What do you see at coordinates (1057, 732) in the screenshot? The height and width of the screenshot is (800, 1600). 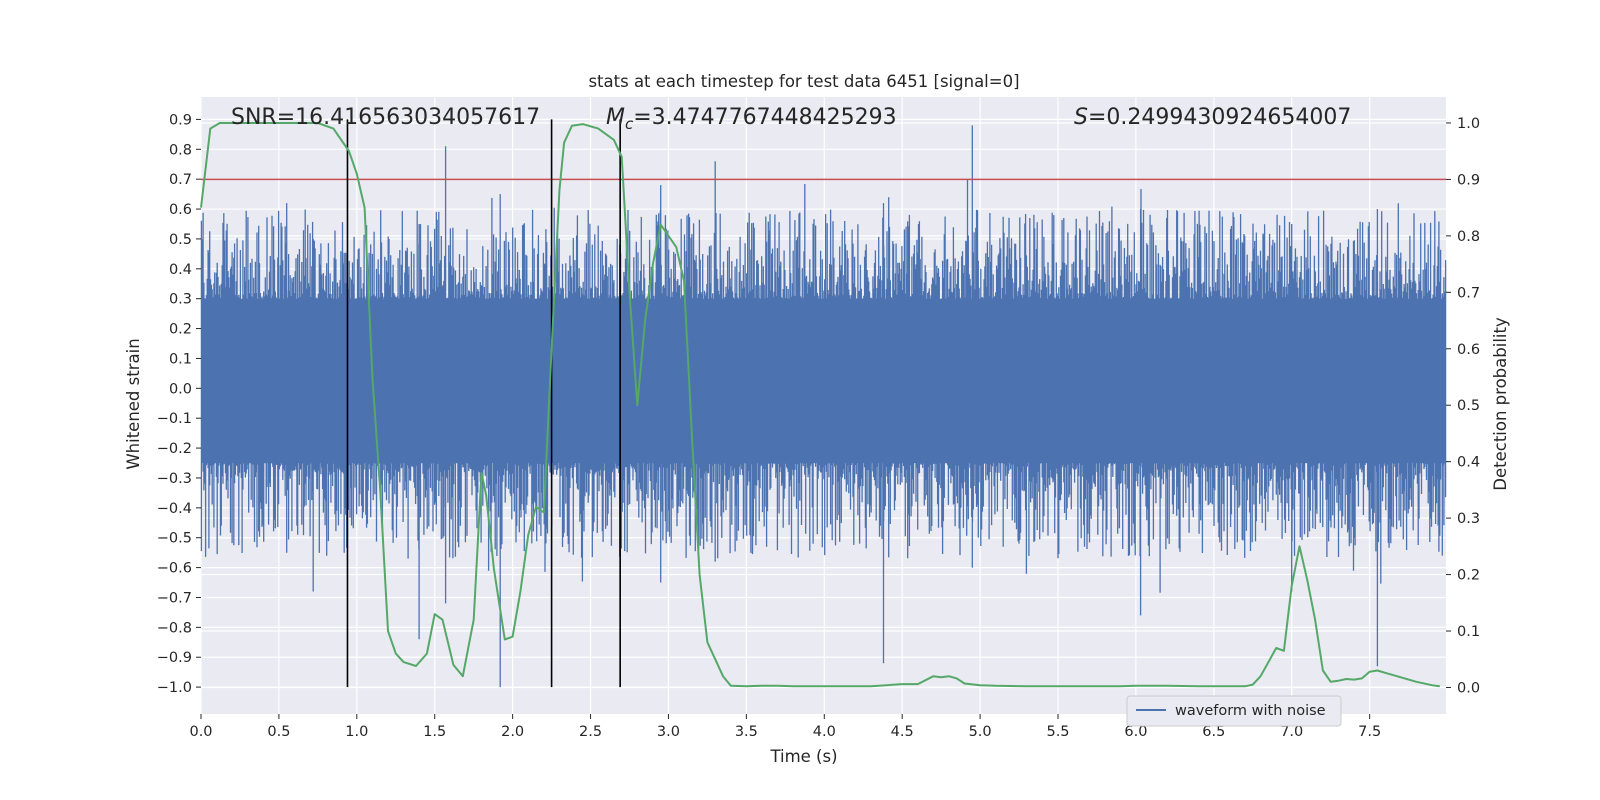 I see `x-tick-label: 5.5` at bounding box center [1057, 732].